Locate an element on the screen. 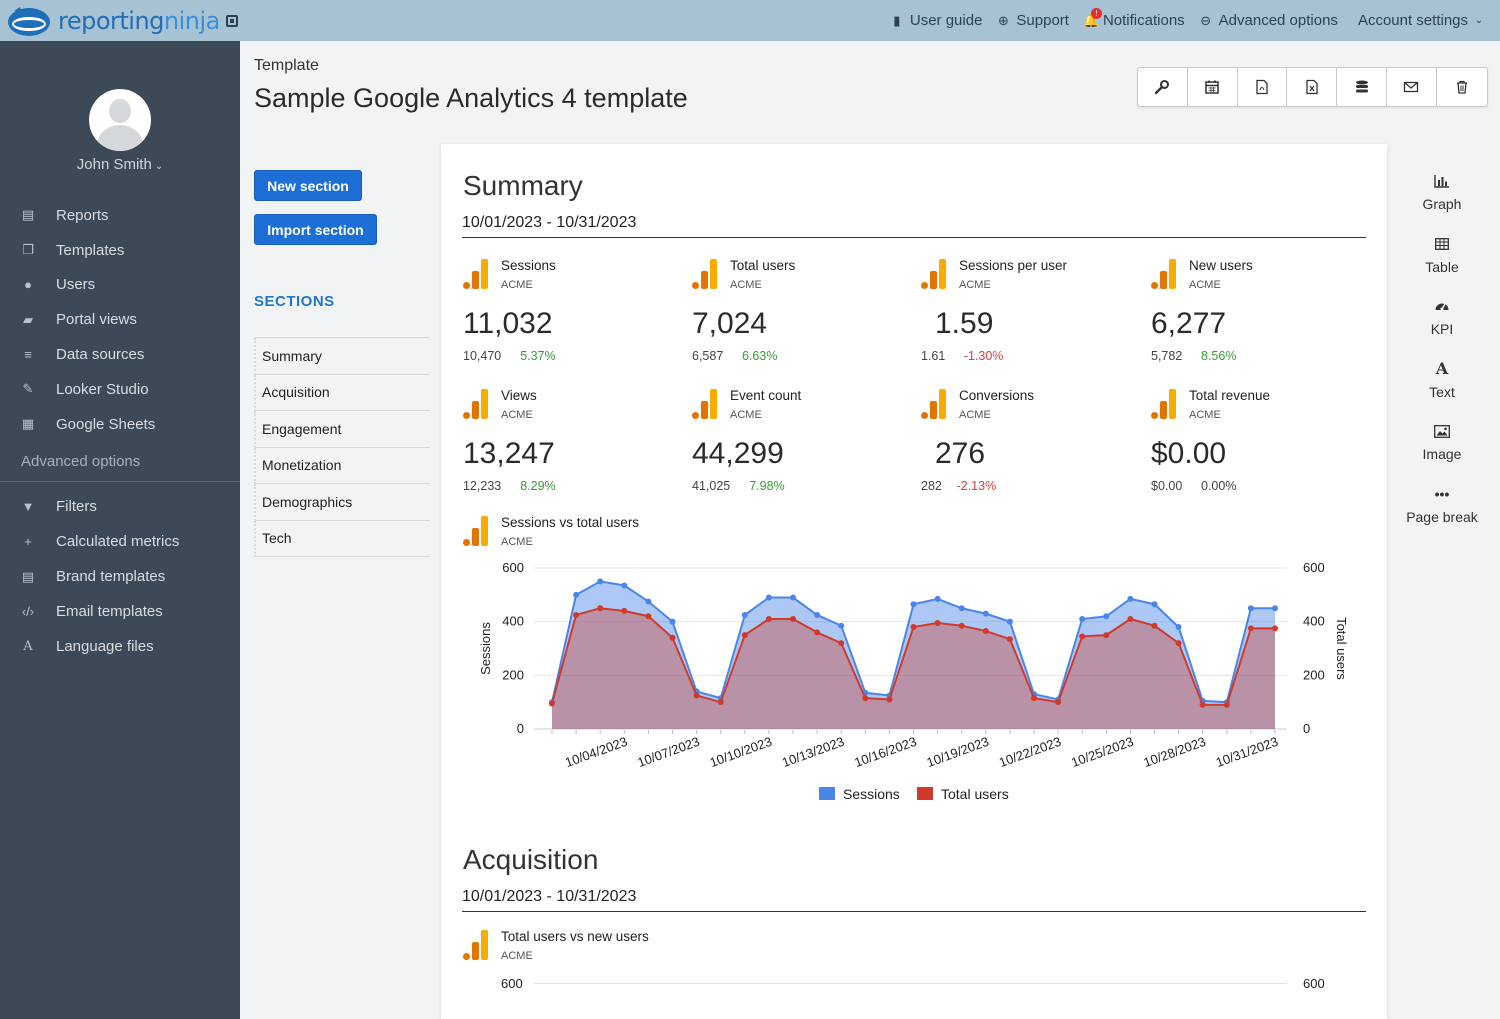 The width and height of the screenshot is (1500, 1019). kpi-card: Total users ACME 7,024 6,587 6.63% is located at coordinates (797, 314).